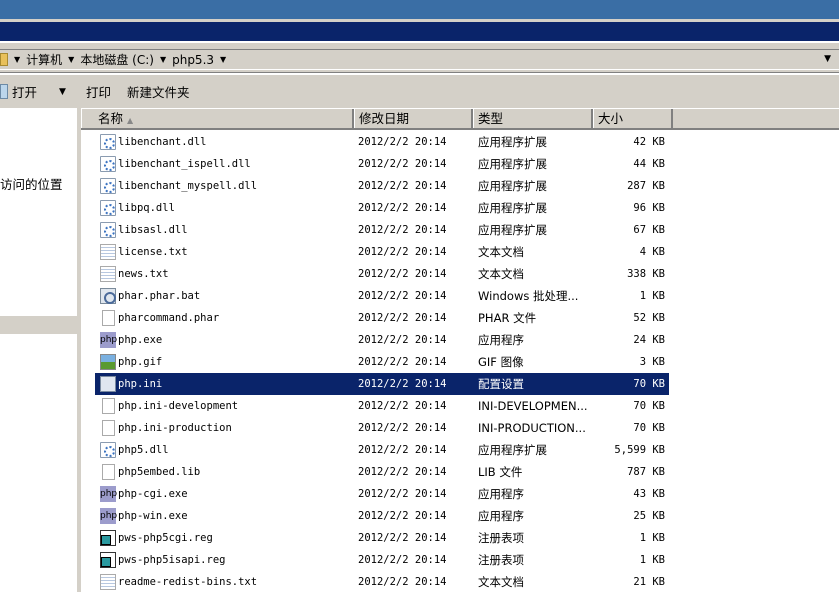  Describe the element at coordinates (633, 118) in the screenshot. I see `column-header-size: 大小` at that location.